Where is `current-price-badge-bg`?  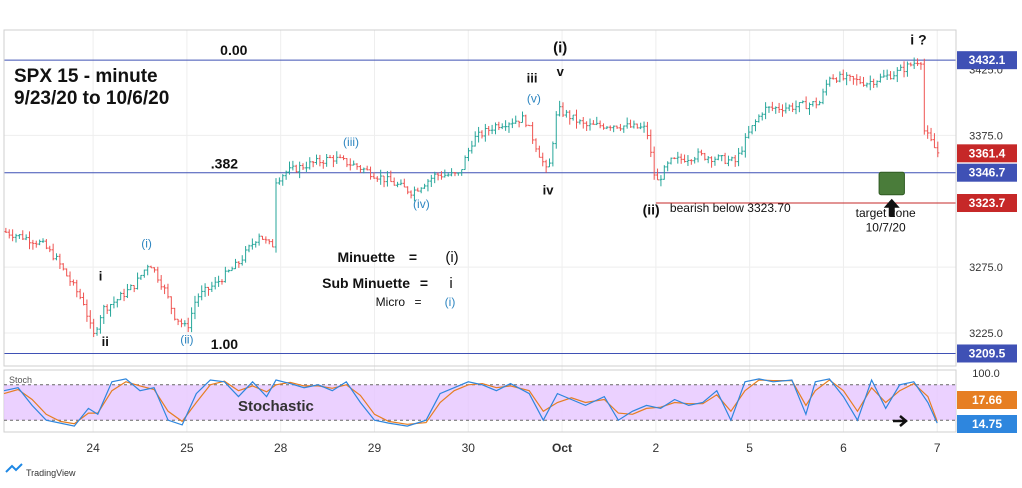 current-price-badge-bg is located at coordinates (987, 153).